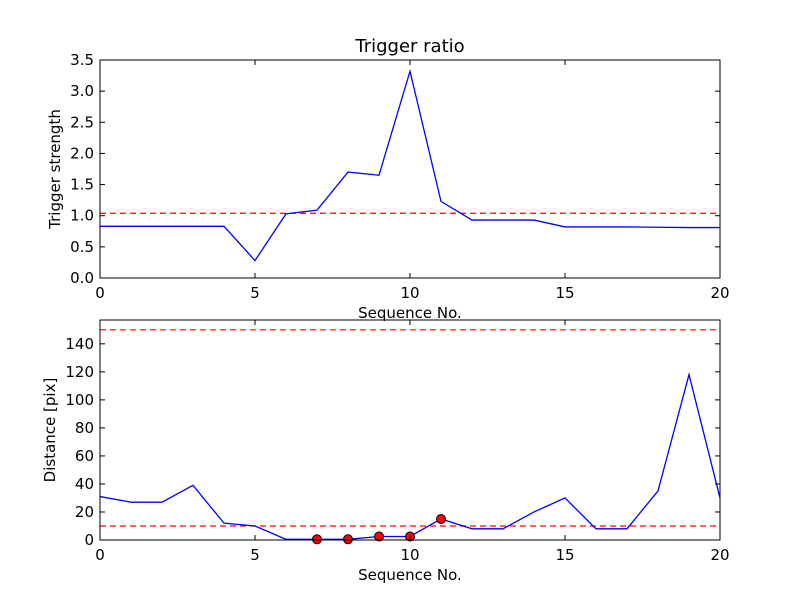  Describe the element at coordinates (82, 247) in the screenshot. I see `y-tick-label: 0.5` at that location.